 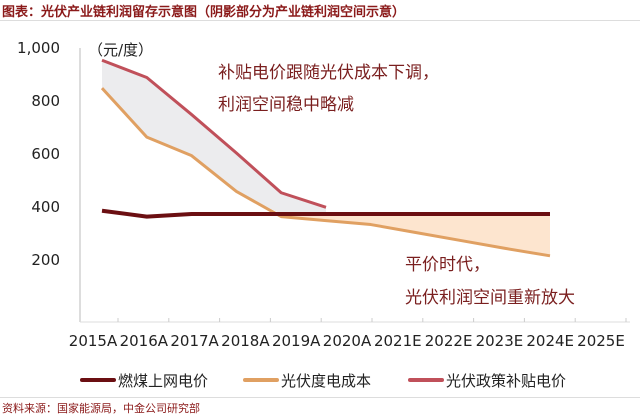 I want to click on annotation-subsidy-2: 利润空间稳中略减, so click(x=286, y=105).